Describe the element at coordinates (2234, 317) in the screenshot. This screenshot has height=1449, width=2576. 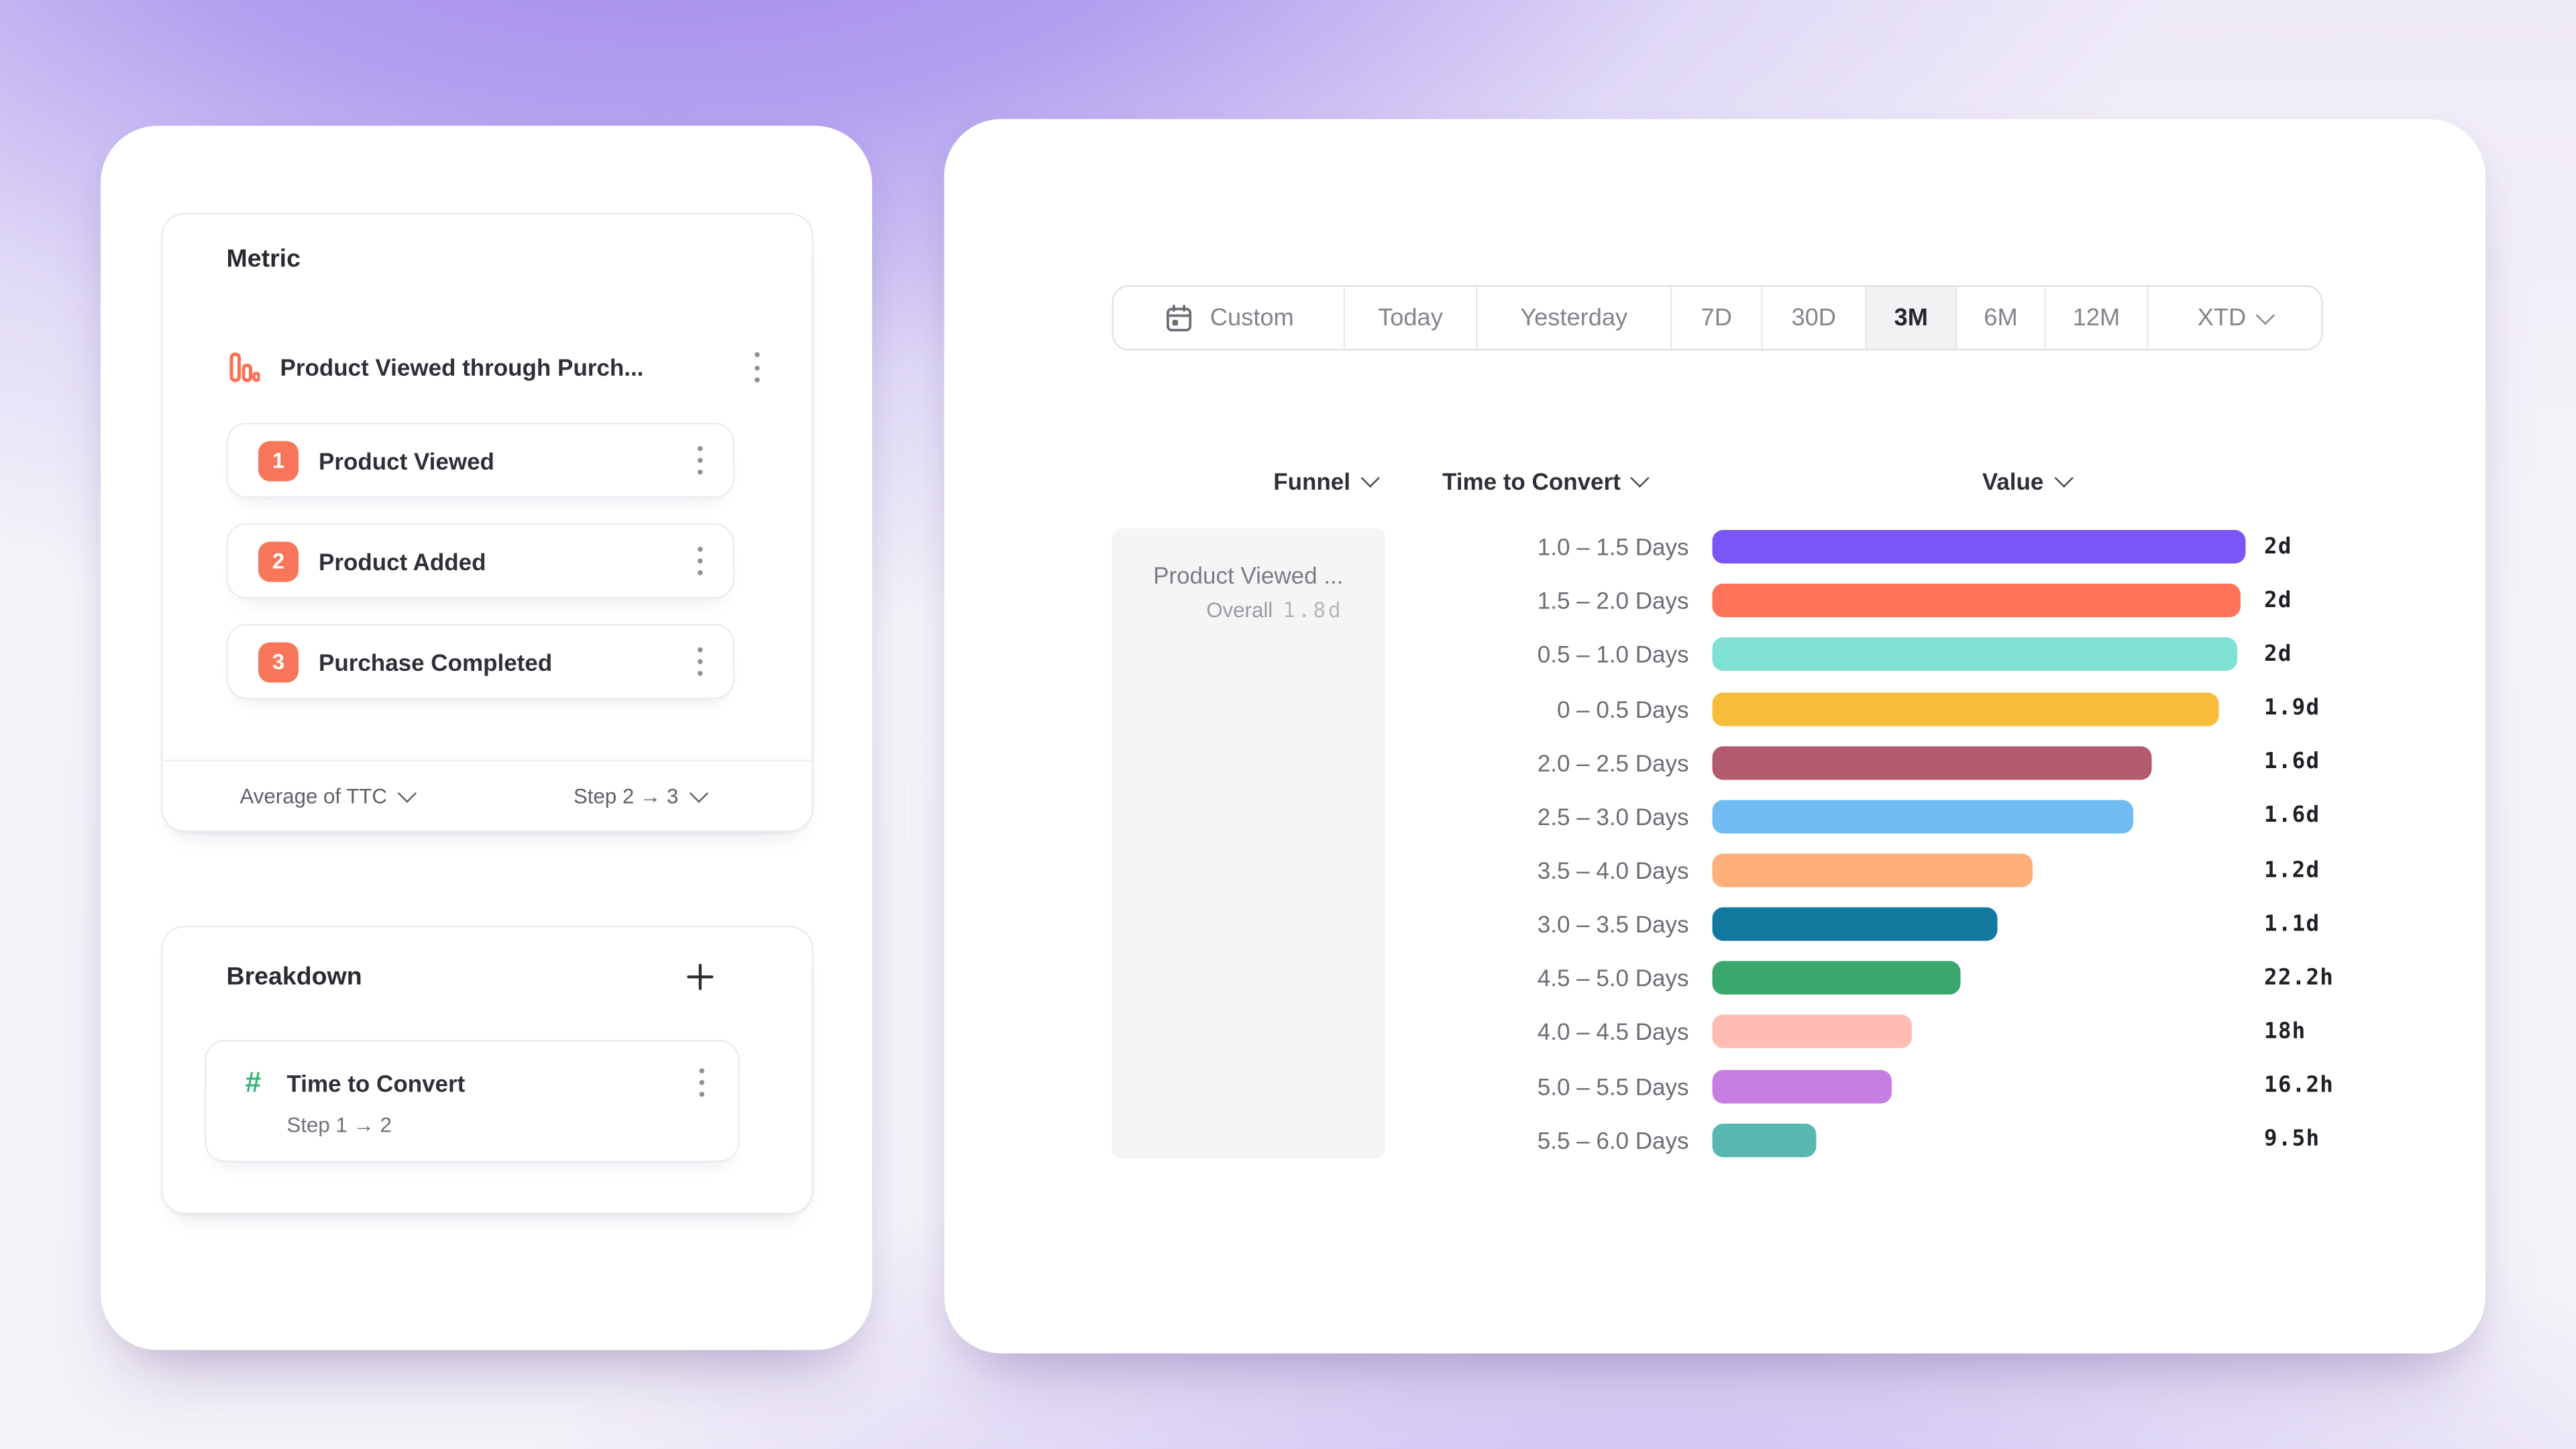
I see `date-range-option-xtd: XTD` at that location.